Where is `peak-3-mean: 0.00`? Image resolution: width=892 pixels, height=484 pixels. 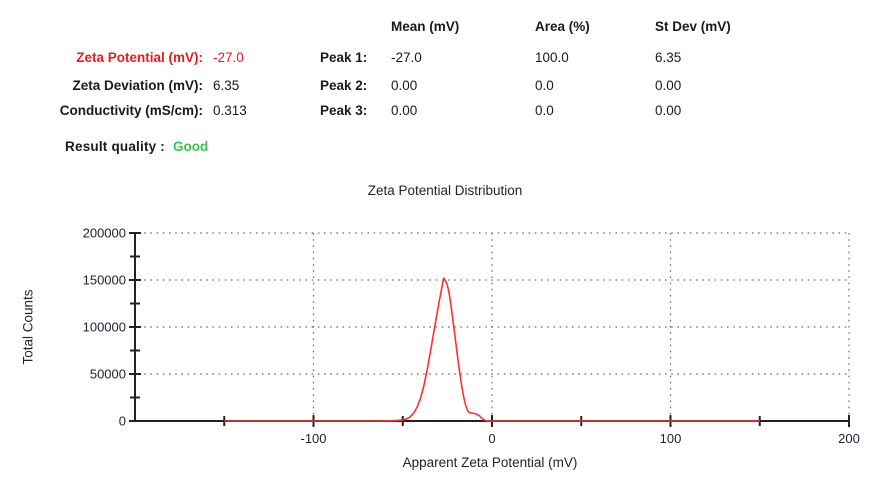
peak-3-mean: 0.00 is located at coordinates (404, 110).